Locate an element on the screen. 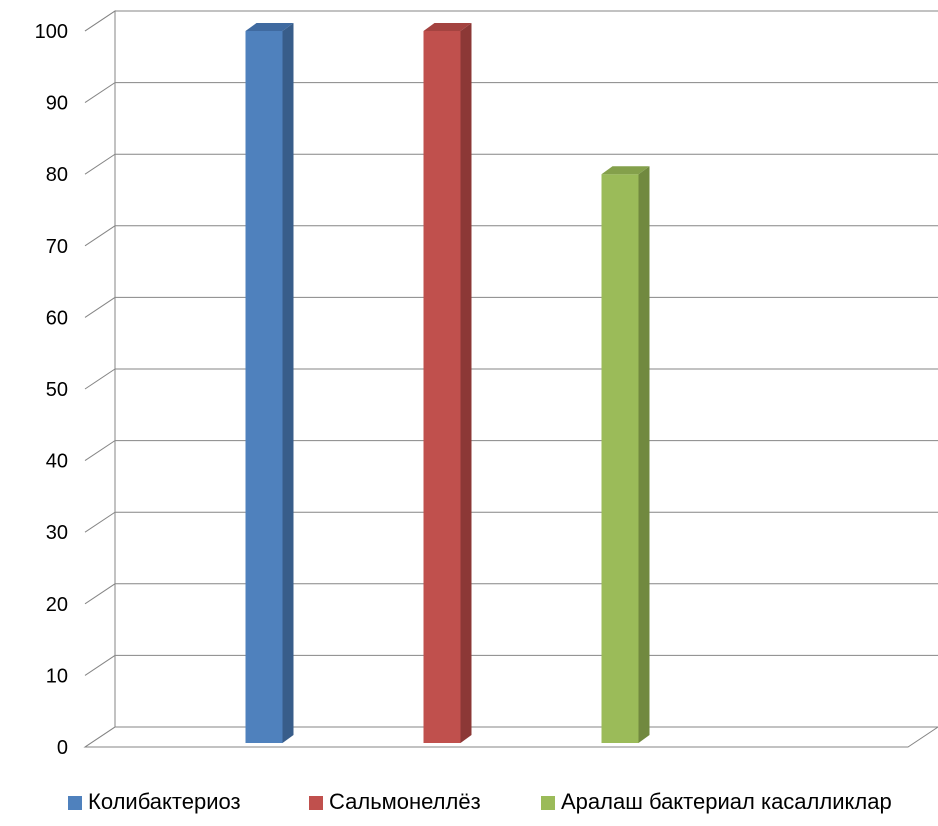 This screenshot has width=938, height=826. legend-item: Сальмонеллёз is located at coordinates (395, 801).